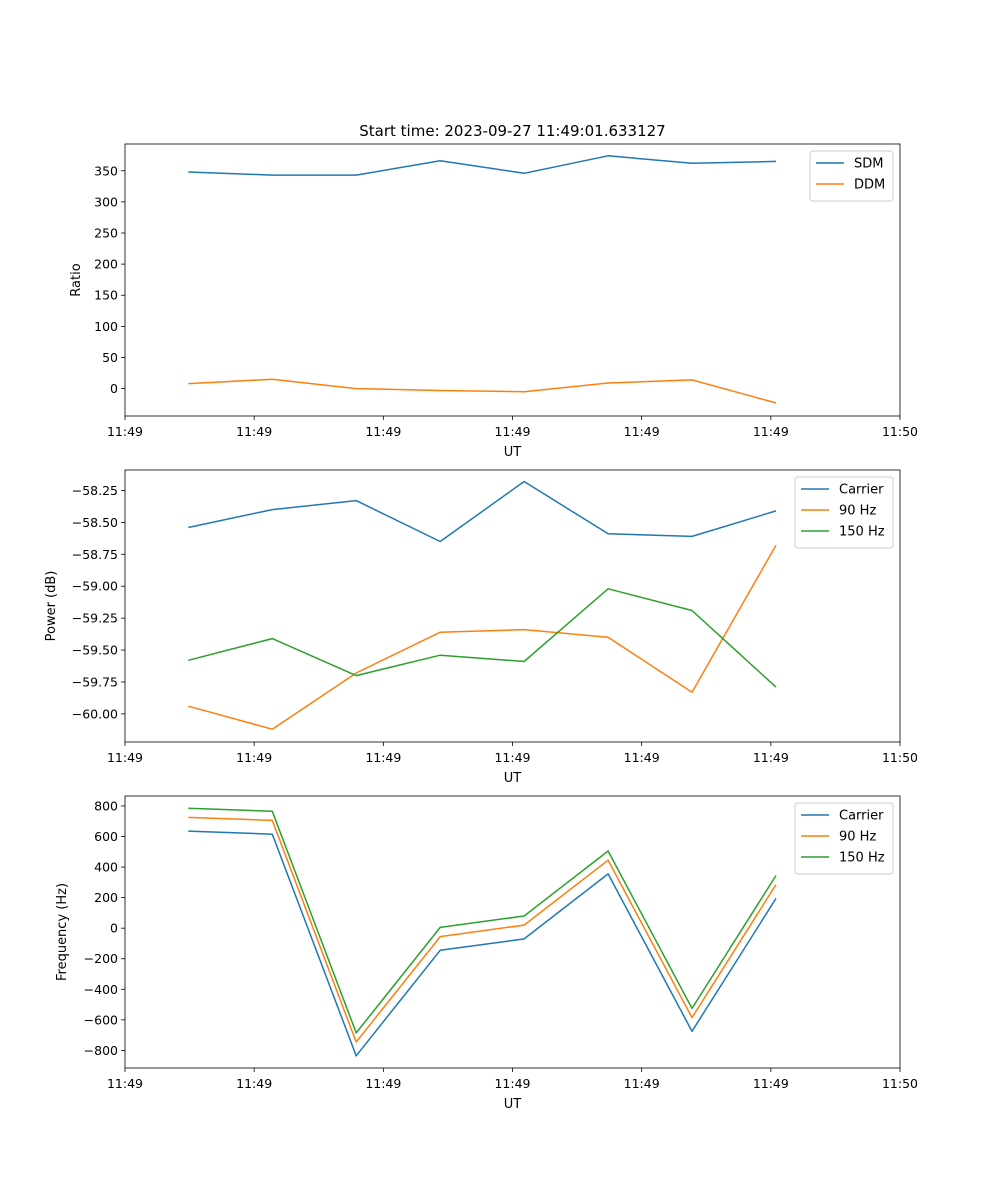 The image size is (1000, 1200). What do you see at coordinates (106, 836) in the screenshot?
I see `y-tick-label: 600` at bounding box center [106, 836].